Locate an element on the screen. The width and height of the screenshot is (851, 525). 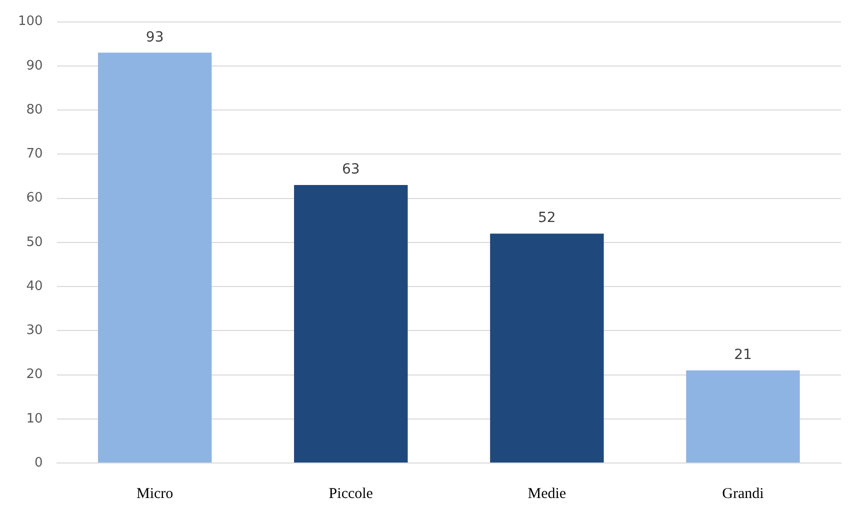
y-tick-label: 60 is located at coordinates (34, 198).